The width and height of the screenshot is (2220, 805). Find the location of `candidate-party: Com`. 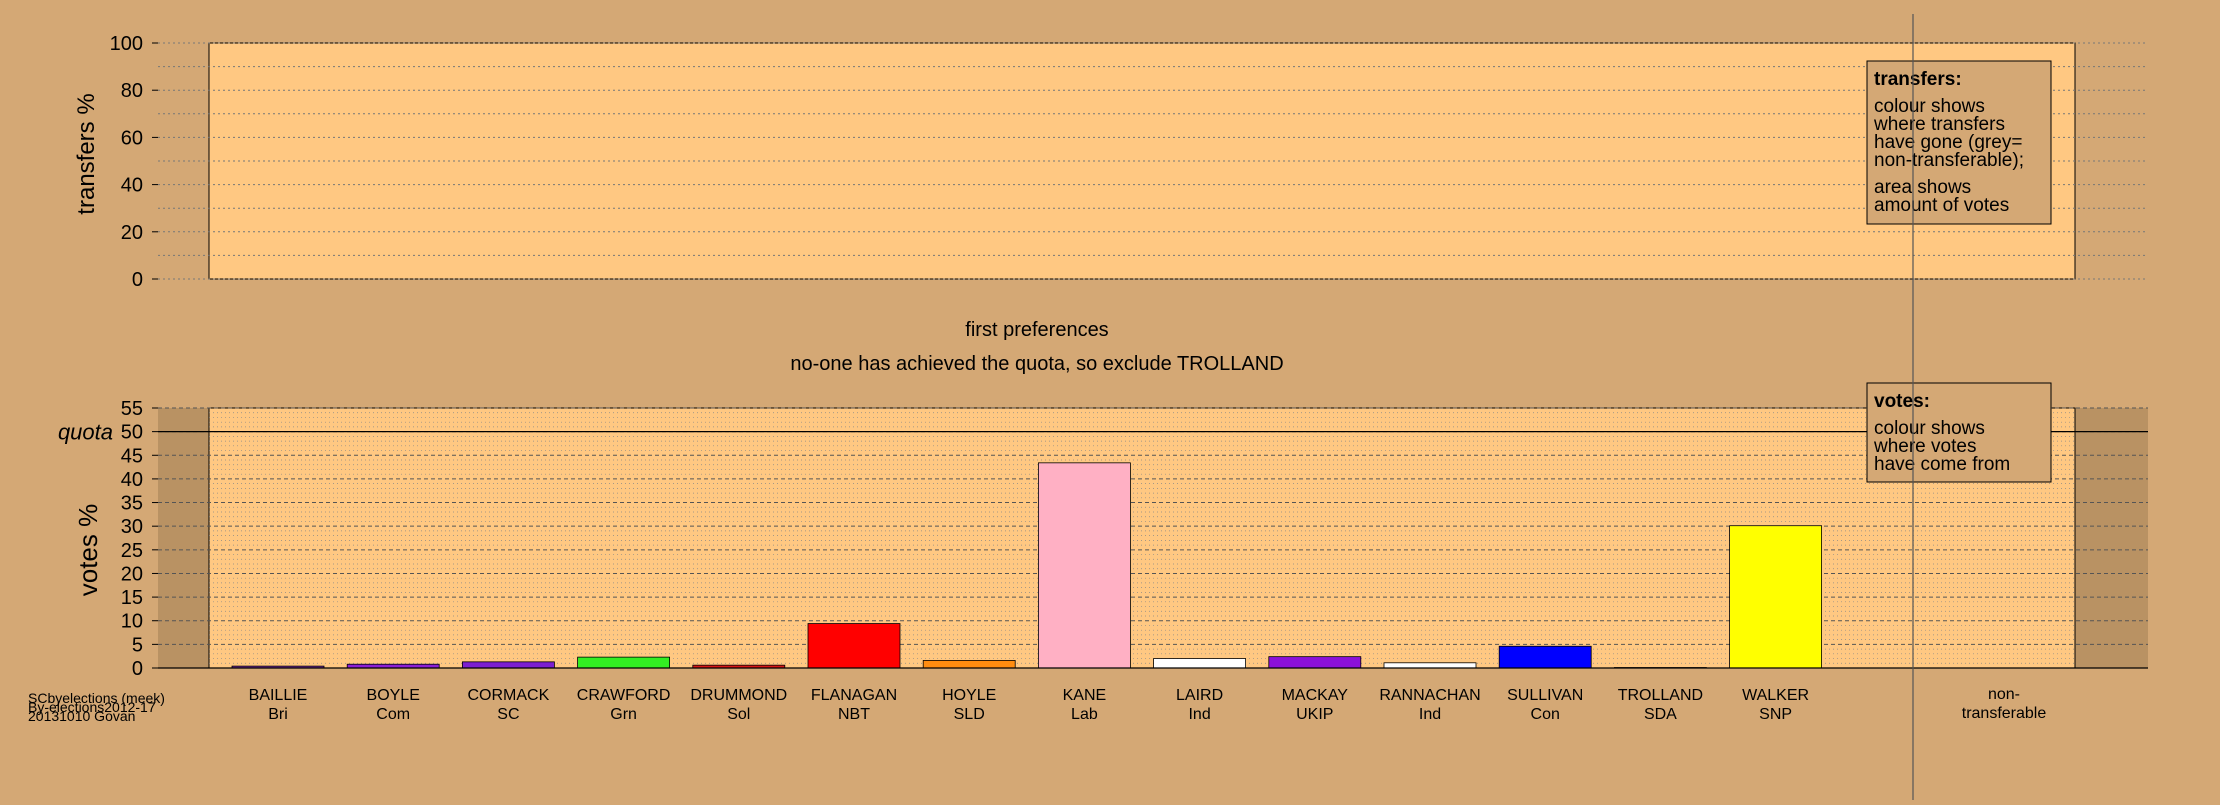

candidate-party: Com is located at coordinates (393, 714).